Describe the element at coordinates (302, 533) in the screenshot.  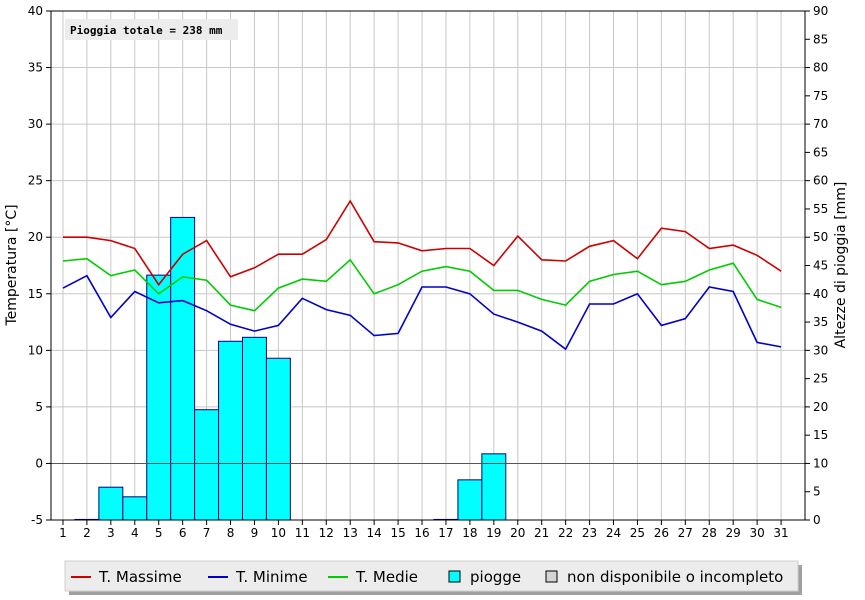
I see `x-tick-label: 11` at that location.